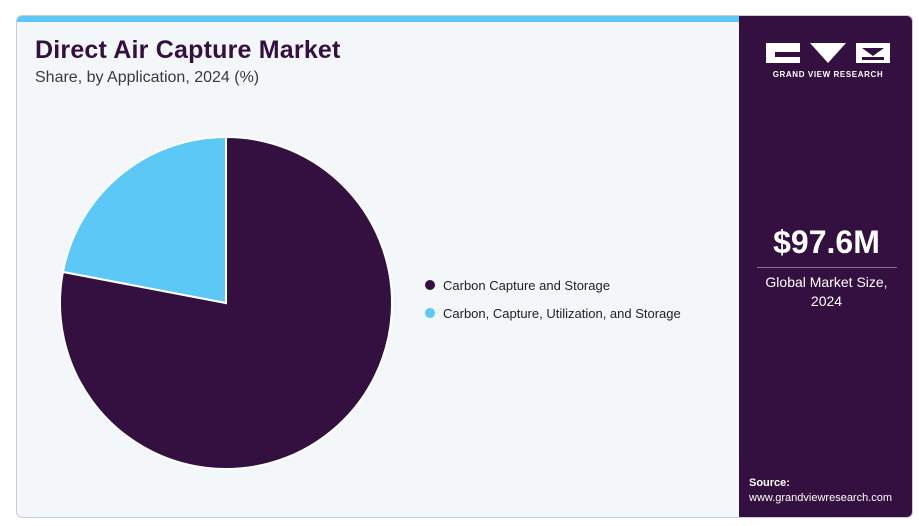 This screenshot has width=919, height=526. What do you see at coordinates (769, 483) in the screenshot?
I see `source-label: Source:` at bounding box center [769, 483].